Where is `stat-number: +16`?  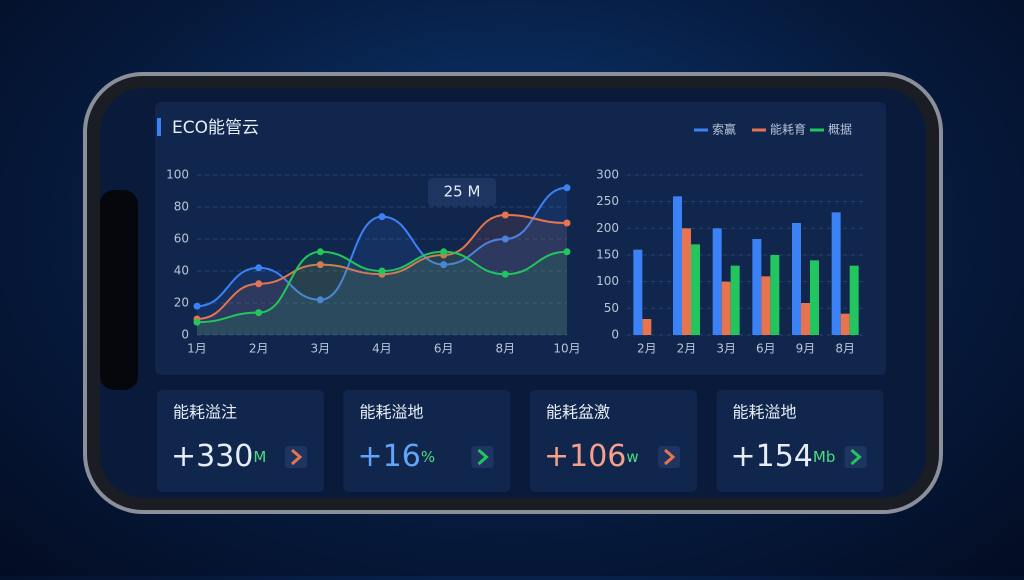 stat-number: +16 is located at coordinates (389, 456).